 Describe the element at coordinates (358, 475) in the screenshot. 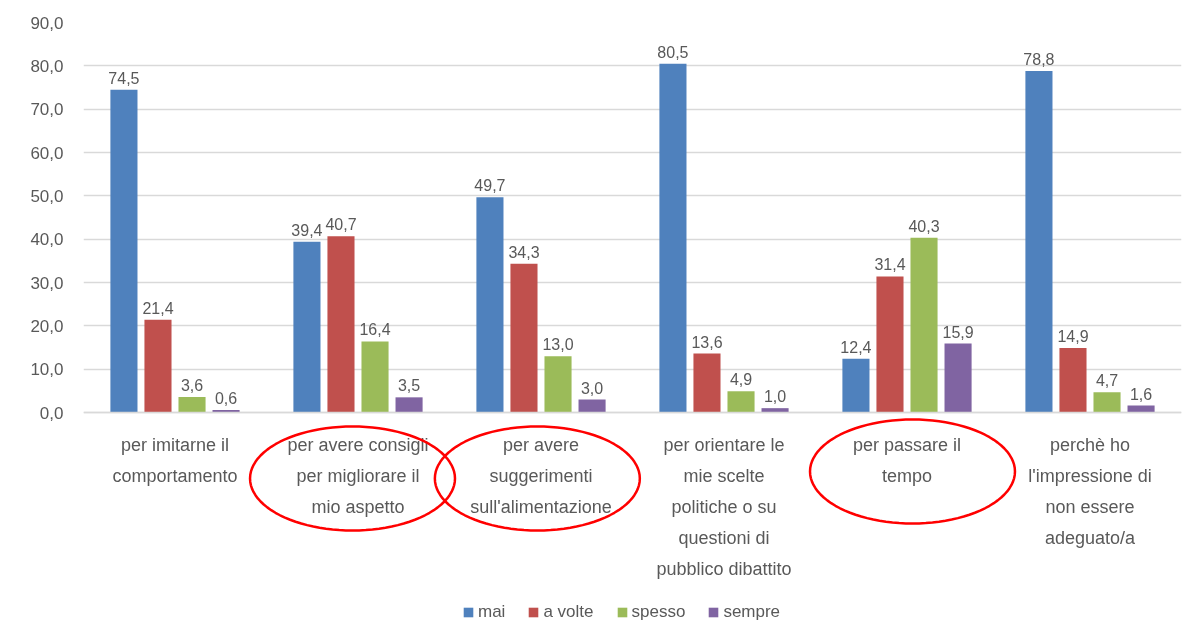

I see `x-tick-label: per avere consigli per migliorare il mio aspetto` at that location.